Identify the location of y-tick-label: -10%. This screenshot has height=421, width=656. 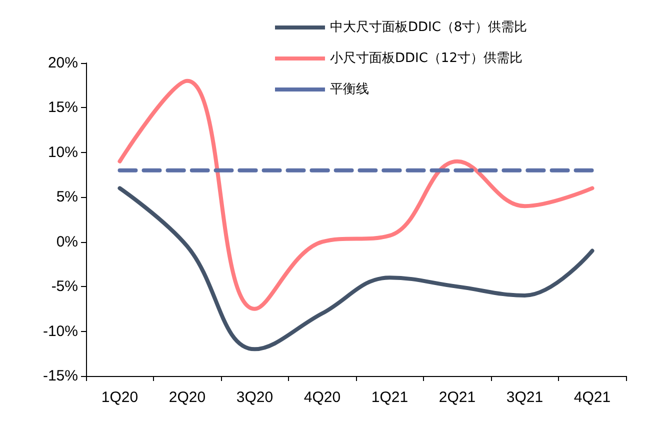
(60, 331).